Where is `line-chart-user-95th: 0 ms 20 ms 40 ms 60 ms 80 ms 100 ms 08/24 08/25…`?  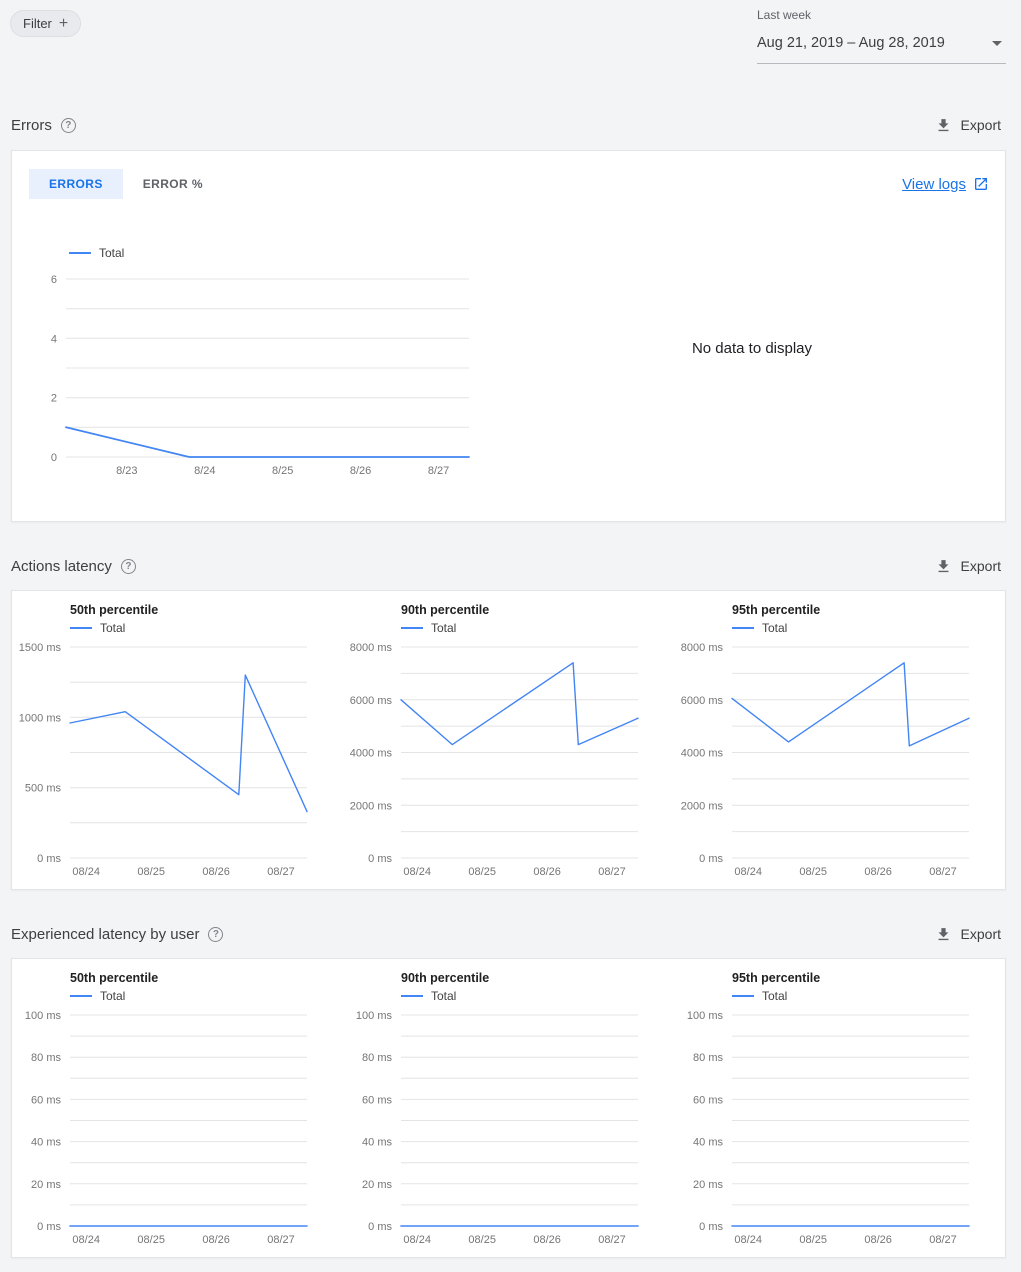 line-chart-user-95th: 0 ms 20 ms 40 ms 60 ms 80 ms 100 ms 08/24 08/25… is located at coordinates (839, 1125).